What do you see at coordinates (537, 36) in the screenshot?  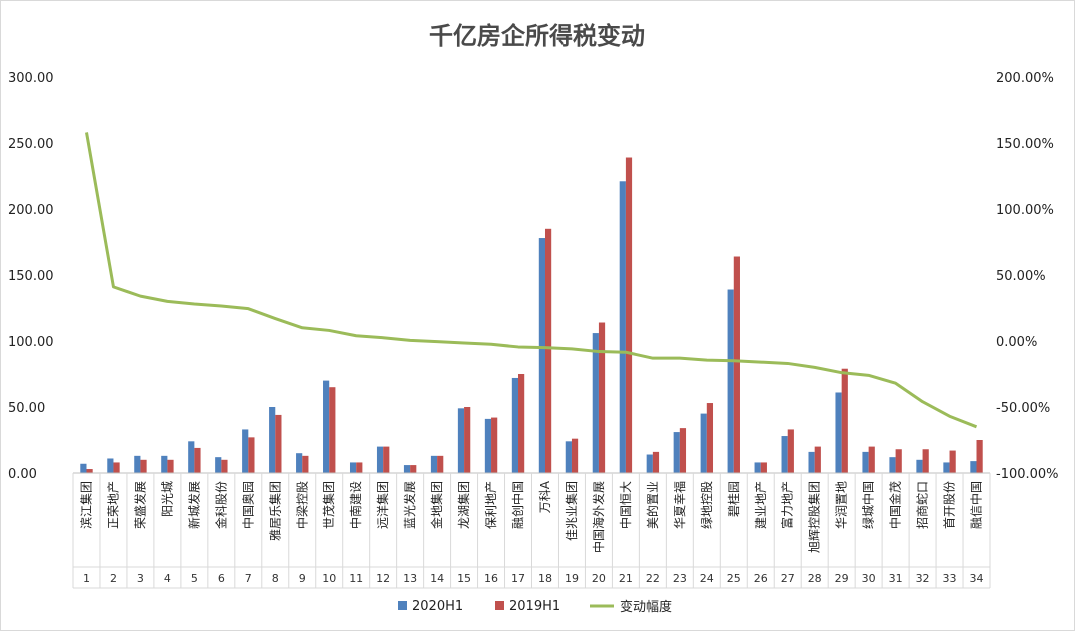 I see `chart-title: 千亿房企所得税变动` at bounding box center [537, 36].